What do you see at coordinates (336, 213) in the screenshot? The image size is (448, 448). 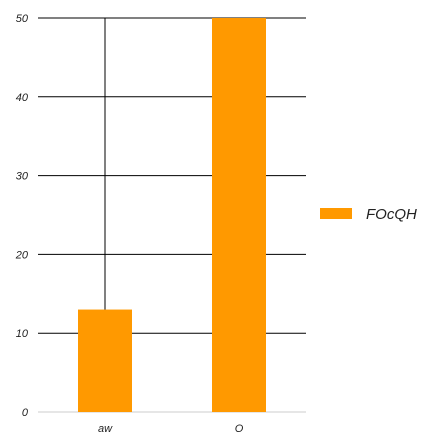 I see `legend-swatch` at bounding box center [336, 213].